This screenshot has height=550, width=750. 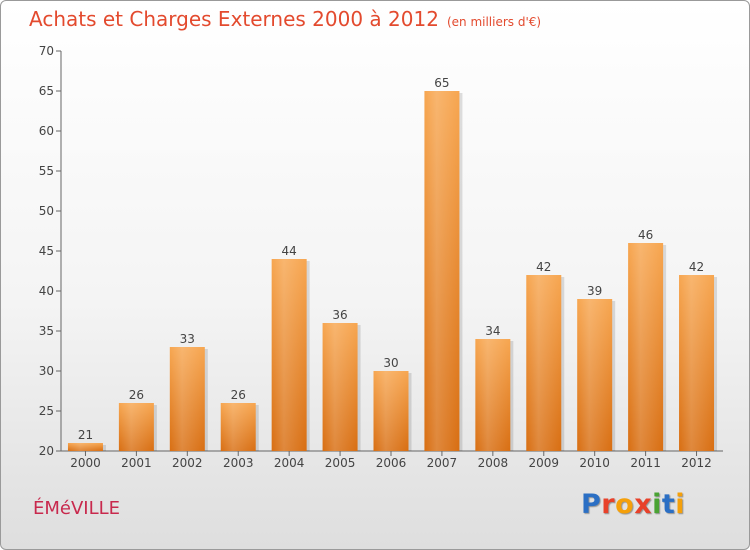 What do you see at coordinates (46, 291) in the screenshot?
I see `y-tick-label: 40` at bounding box center [46, 291].